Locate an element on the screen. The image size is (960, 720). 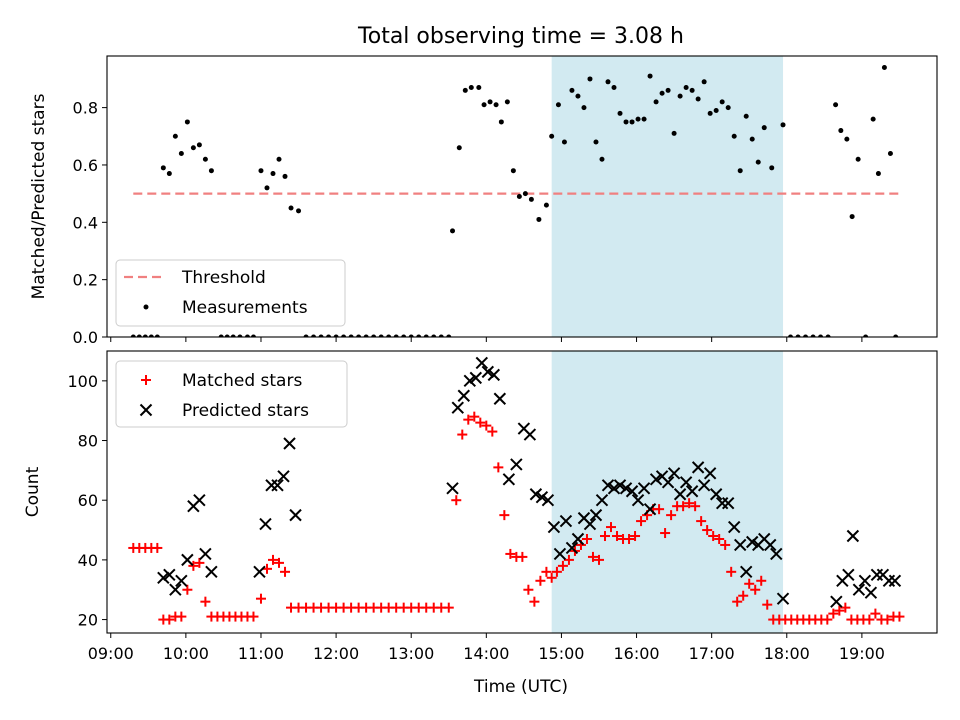
legend: Threshold Measurements is located at coordinates (230, 293).